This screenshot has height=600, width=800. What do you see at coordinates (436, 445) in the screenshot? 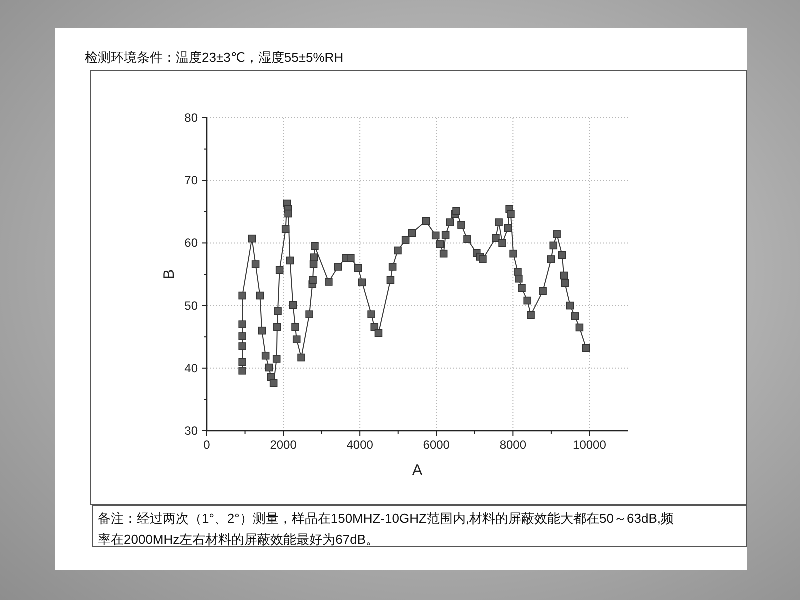
I see `x-tick-label: 6000` at bounding box center [436, 445].